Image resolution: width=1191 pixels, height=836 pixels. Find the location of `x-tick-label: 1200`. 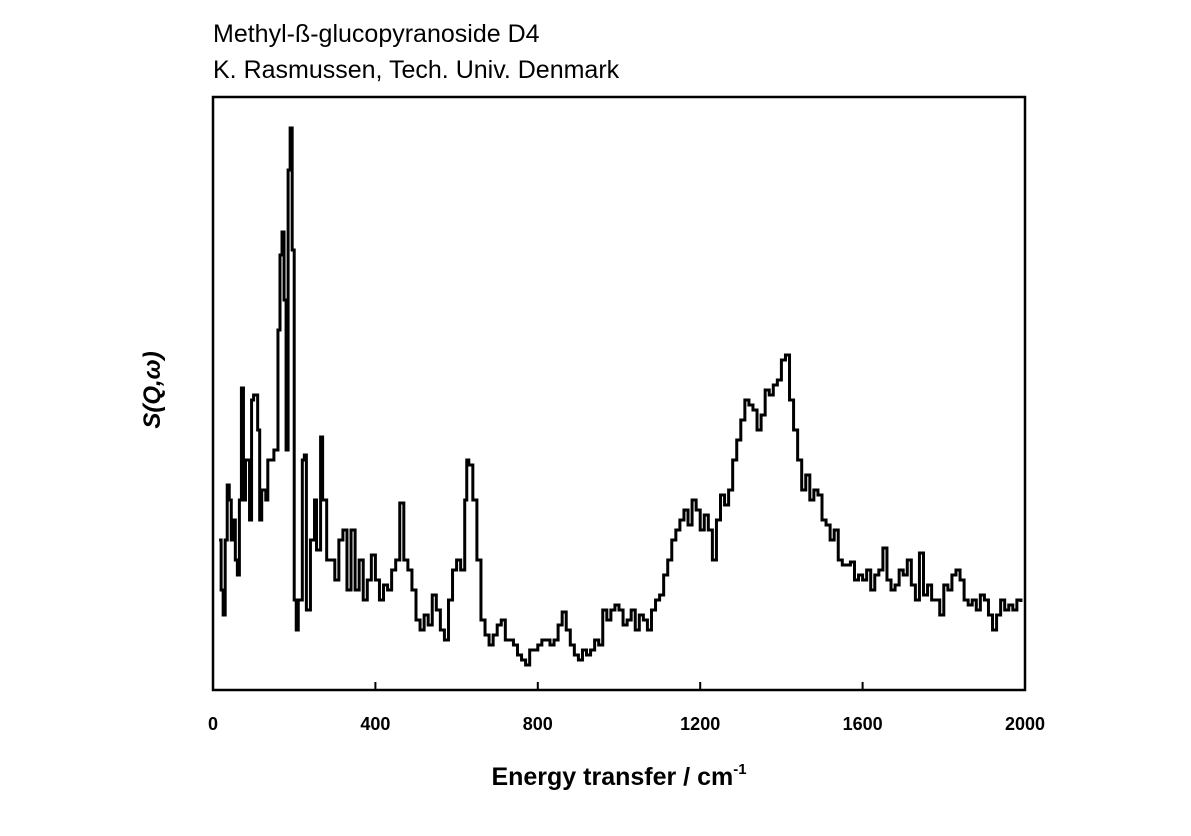

x-tick-label: 1200 is located at coordinates (700, 724).